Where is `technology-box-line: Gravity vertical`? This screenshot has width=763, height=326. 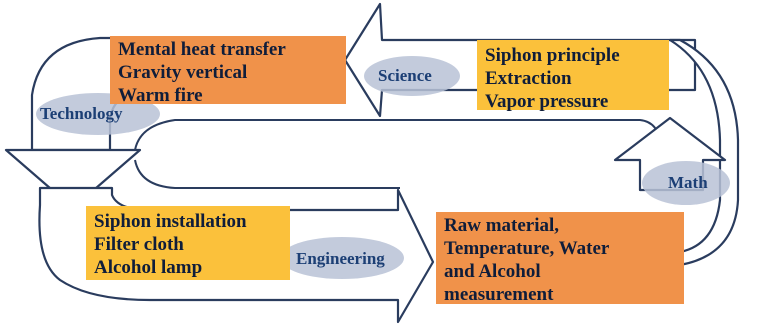 technology-box-line: Gravity vertical is located at coordinates (183, 72).